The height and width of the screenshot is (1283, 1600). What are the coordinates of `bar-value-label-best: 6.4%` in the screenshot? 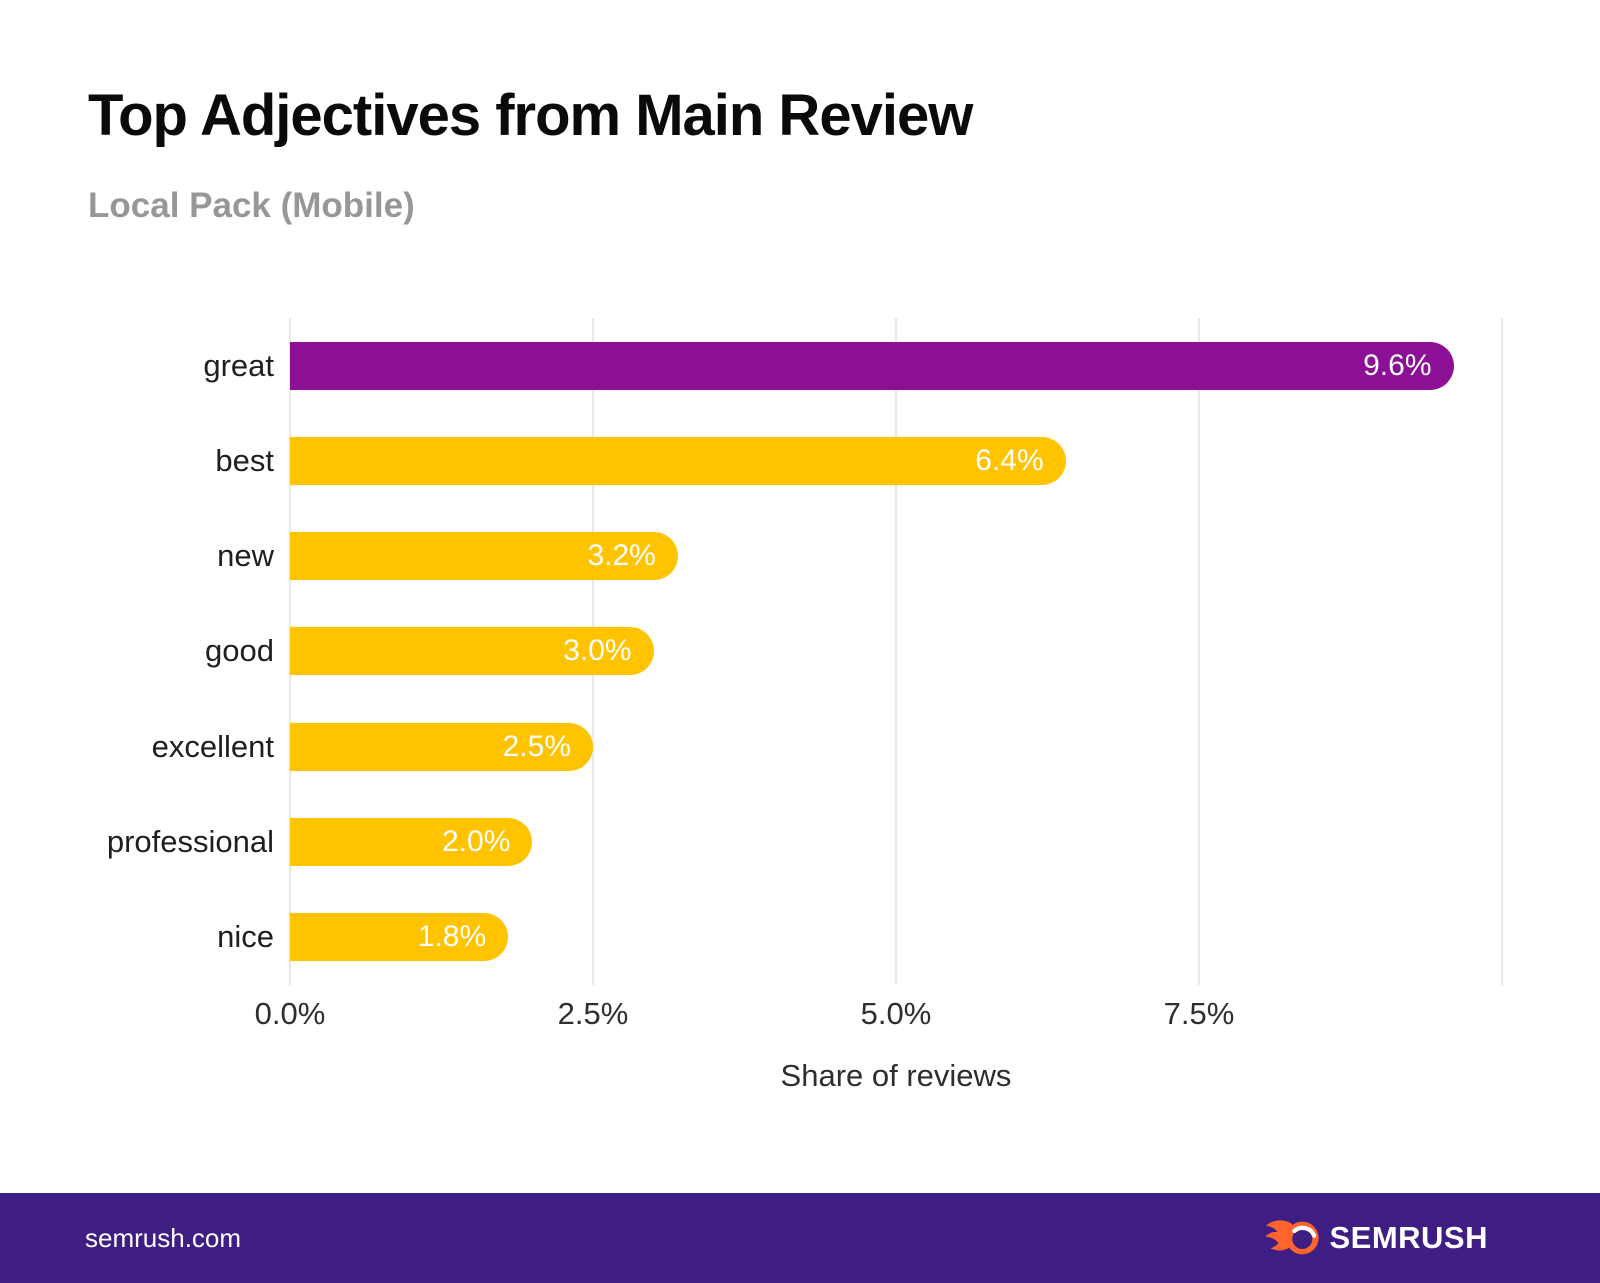 It's located at (1009, 460).